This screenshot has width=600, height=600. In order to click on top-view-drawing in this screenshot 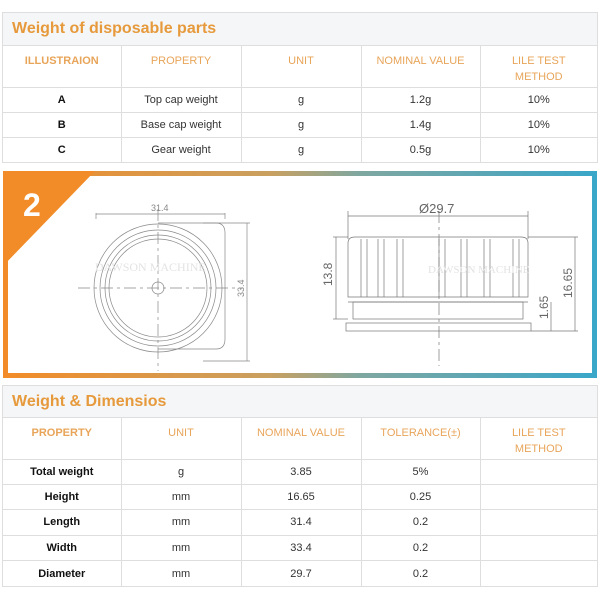, I will do `click(164, 290)`.